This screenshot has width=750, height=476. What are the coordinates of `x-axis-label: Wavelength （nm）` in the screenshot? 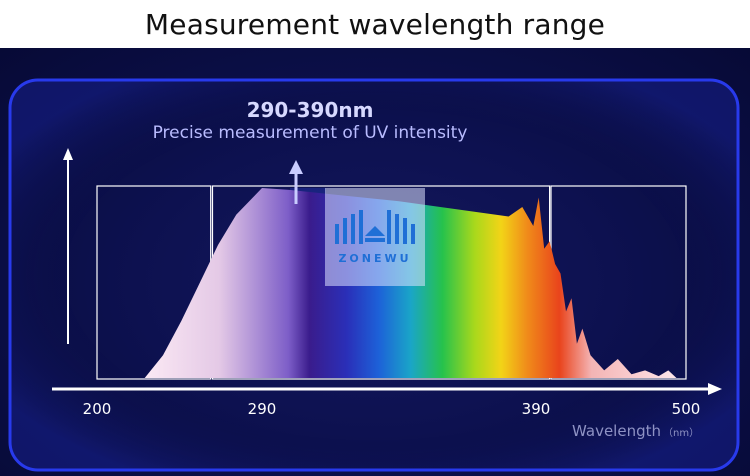 It's located at (635, 431).